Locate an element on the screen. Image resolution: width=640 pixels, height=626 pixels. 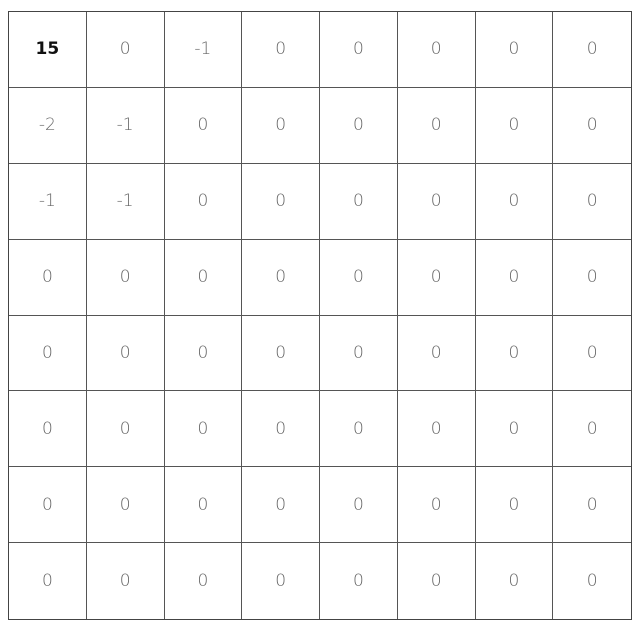
grid-cell: -2 is located at coordinates (48, 125).